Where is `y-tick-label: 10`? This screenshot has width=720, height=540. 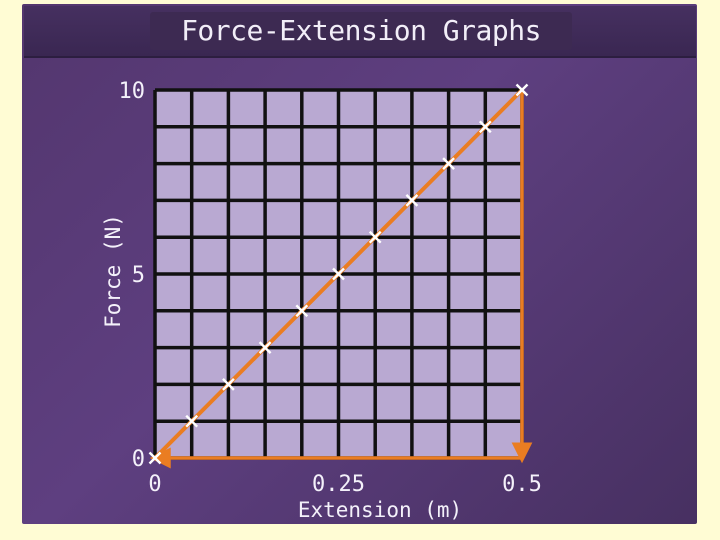 y-tick-label: 10 is located at coordinates (132, 91).